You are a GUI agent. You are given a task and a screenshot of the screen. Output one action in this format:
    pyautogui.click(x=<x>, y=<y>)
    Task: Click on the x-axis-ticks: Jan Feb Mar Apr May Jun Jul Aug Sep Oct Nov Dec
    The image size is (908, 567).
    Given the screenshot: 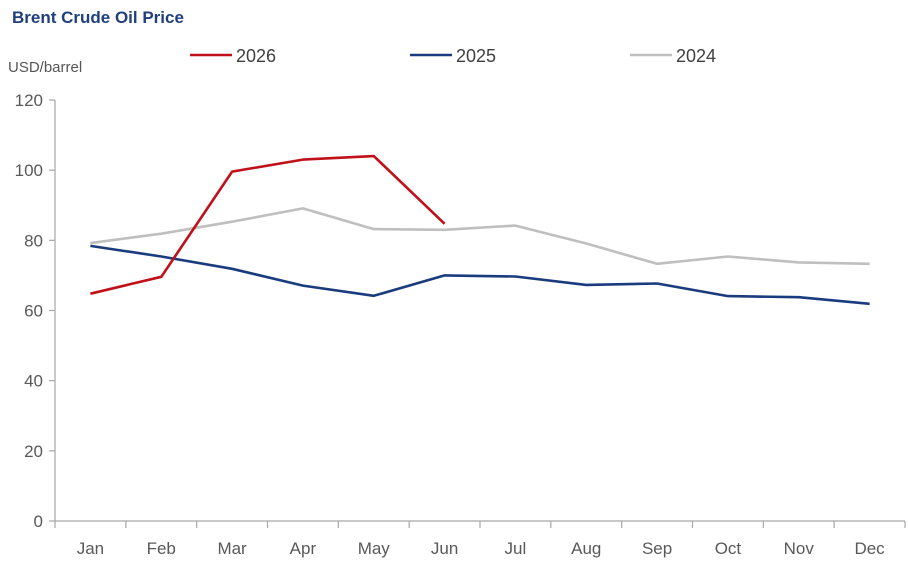 What is the action you would take?
    pyautogui.click(x=480, y=539)
    